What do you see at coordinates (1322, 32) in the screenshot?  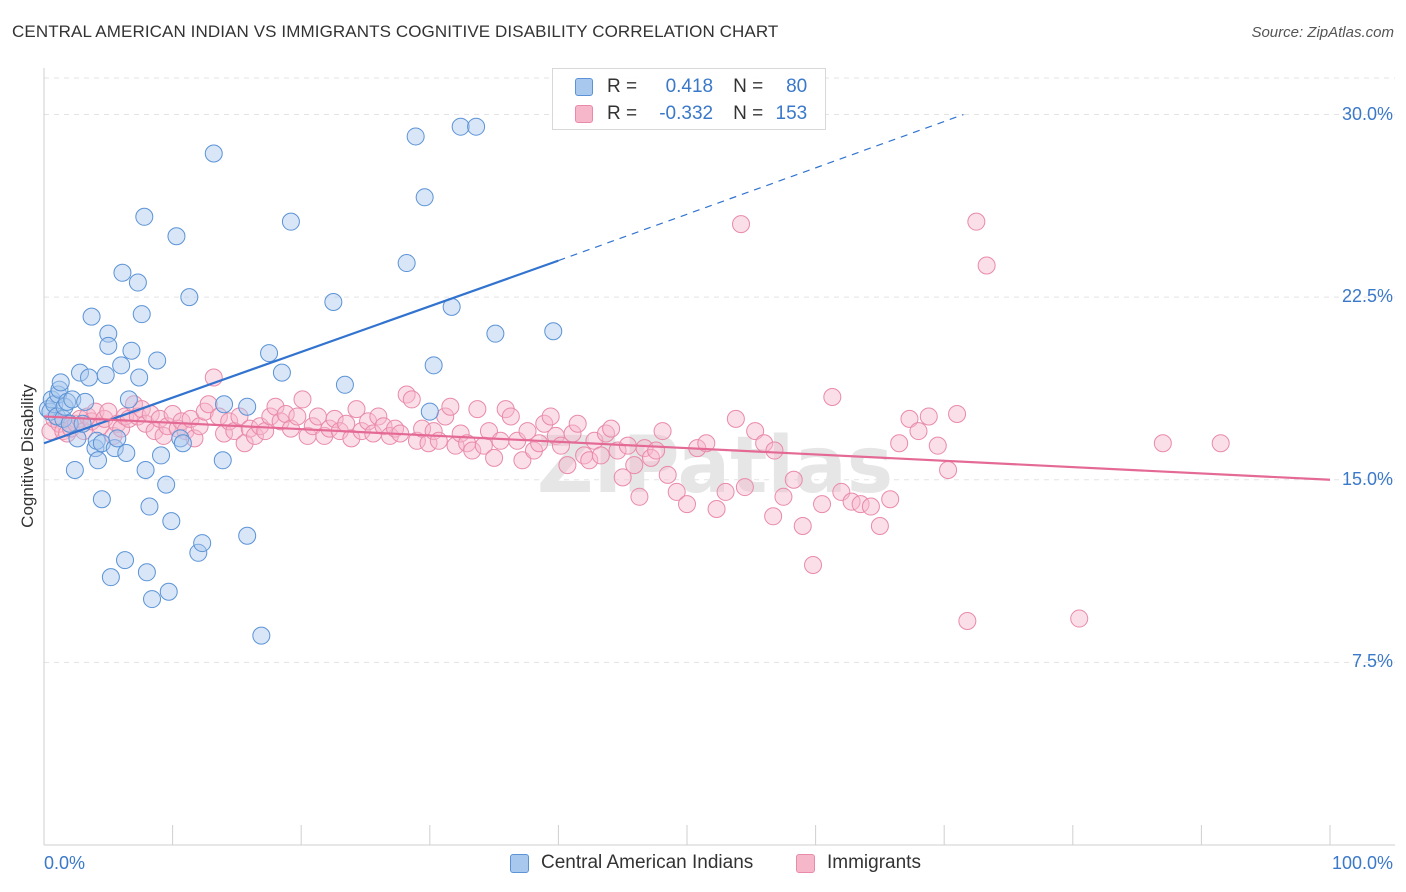 I see `source-label: Source: ZipAtlas.com` at bounding box center [1322, 32].